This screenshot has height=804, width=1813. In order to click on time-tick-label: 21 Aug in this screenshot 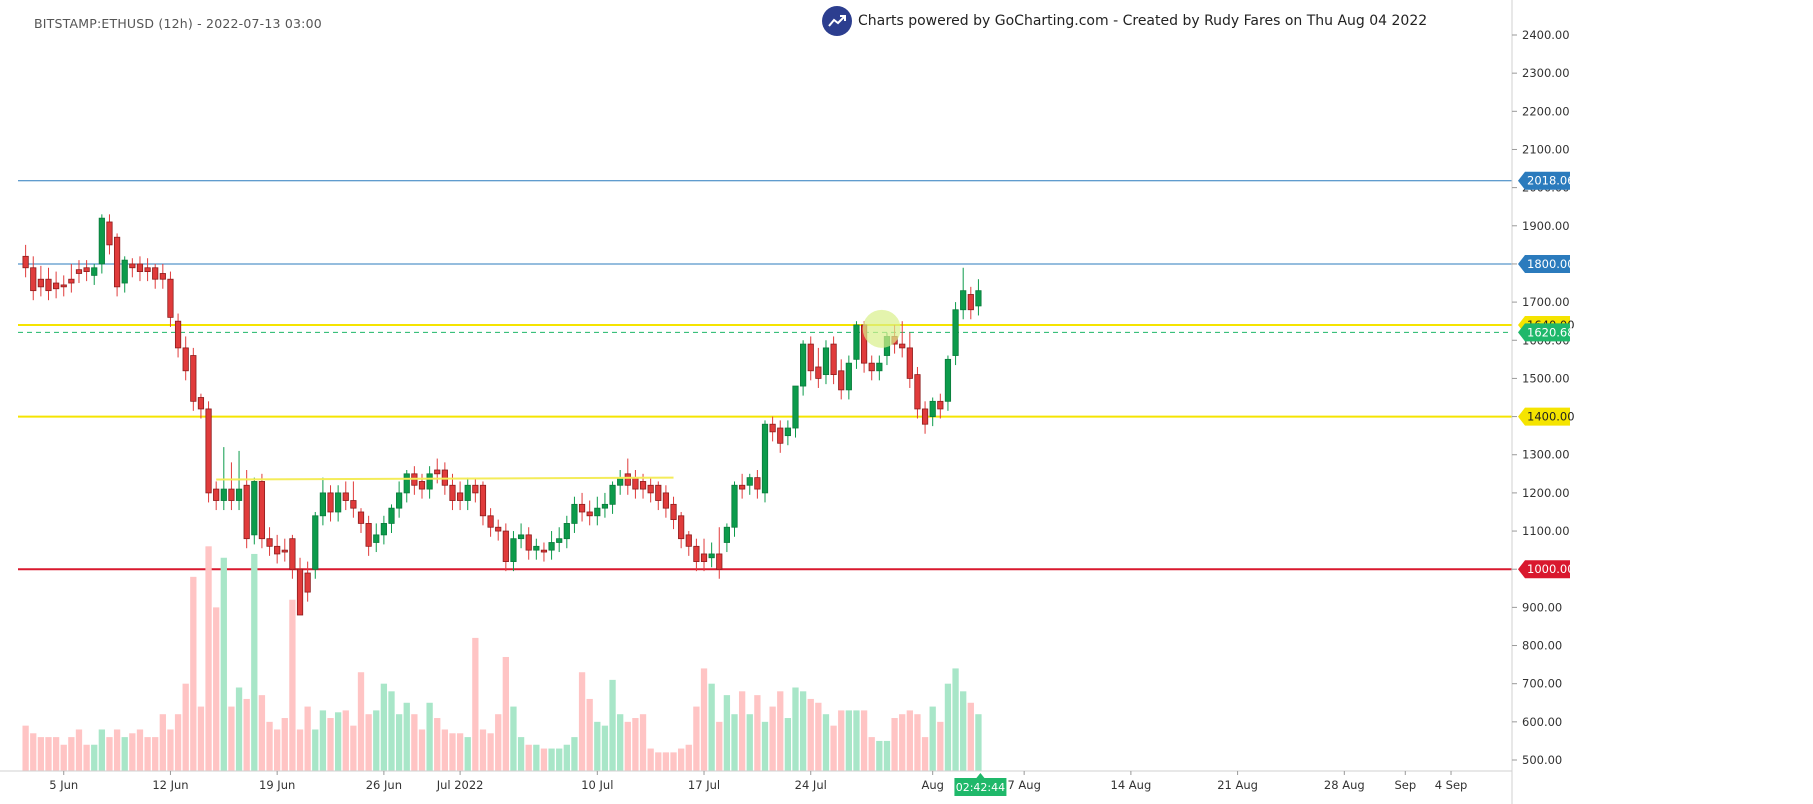, I will do `click(1237, 785)`.